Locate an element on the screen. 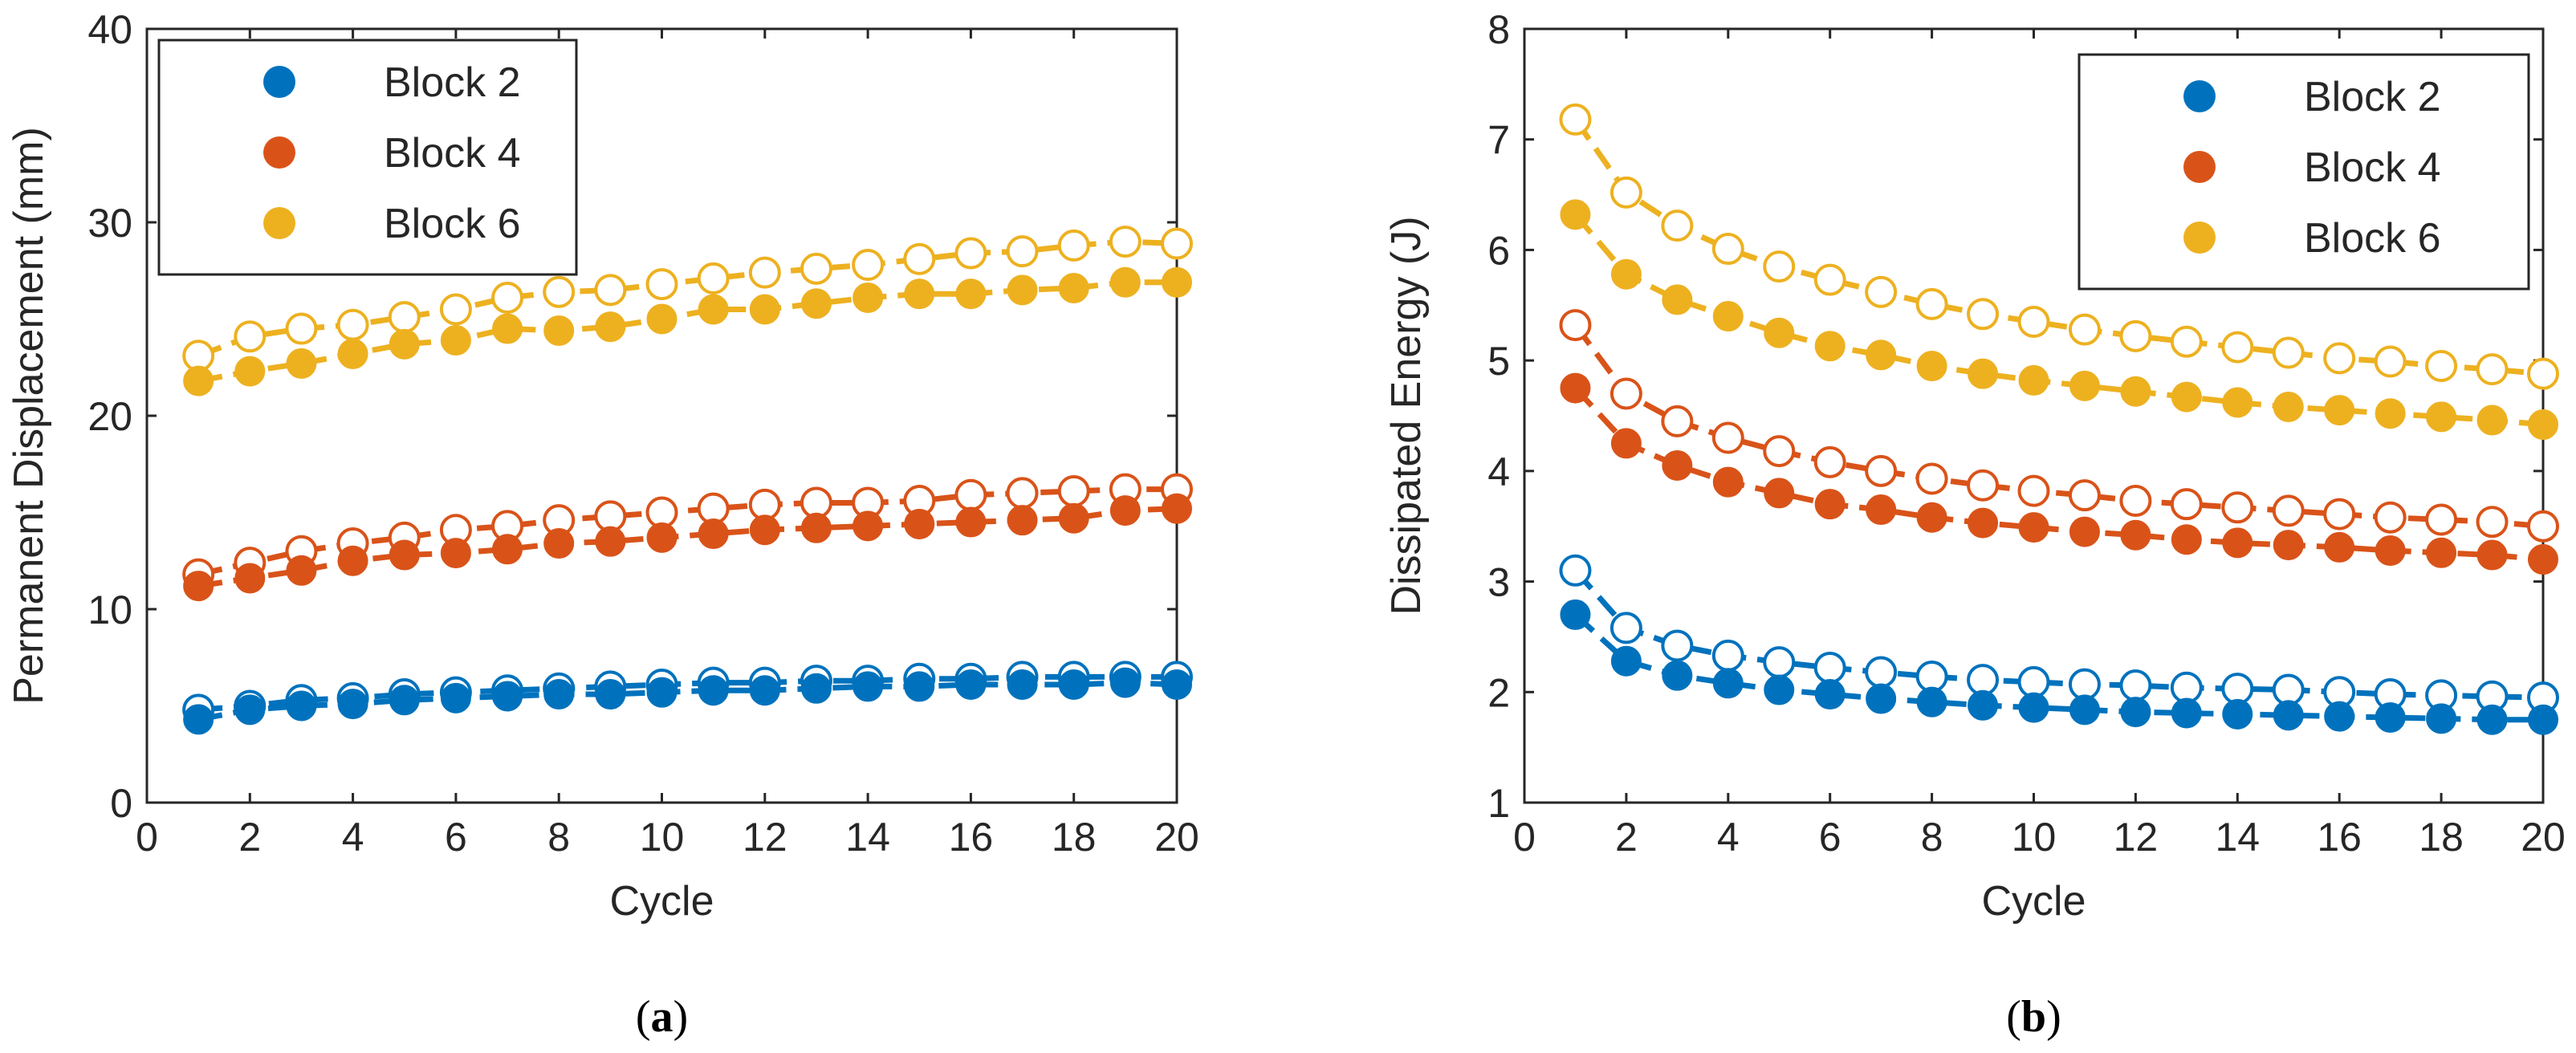 The height and width of the screenshot is (1053, 2576). panel-label: (a)(a) is located at coordinates (662, 1017).